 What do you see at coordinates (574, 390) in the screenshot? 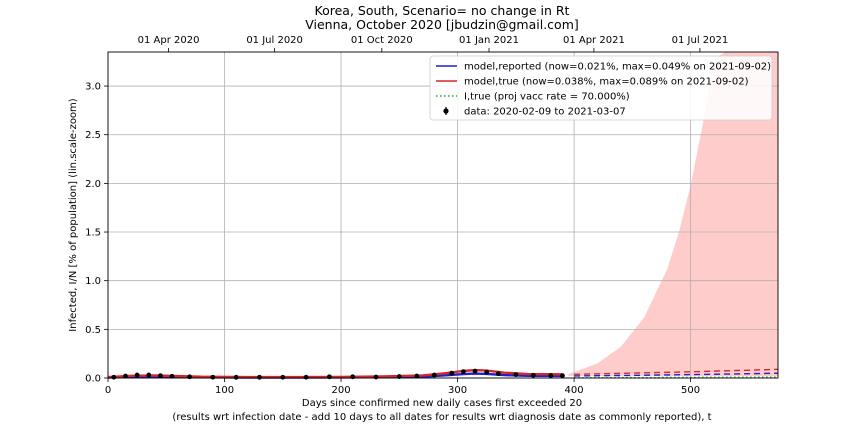
I see `x-tick-label: 400` at bounding box center [574, 390].